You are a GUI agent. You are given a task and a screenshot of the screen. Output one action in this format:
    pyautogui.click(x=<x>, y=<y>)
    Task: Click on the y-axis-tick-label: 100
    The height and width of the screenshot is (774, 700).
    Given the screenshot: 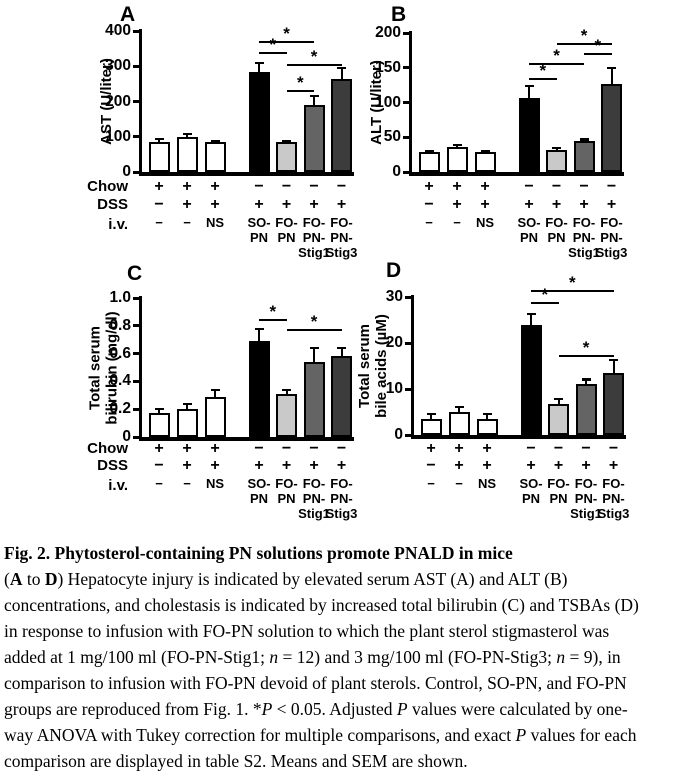 What is the action you would take?
    pyautogui.click(x=118, y=136)
    